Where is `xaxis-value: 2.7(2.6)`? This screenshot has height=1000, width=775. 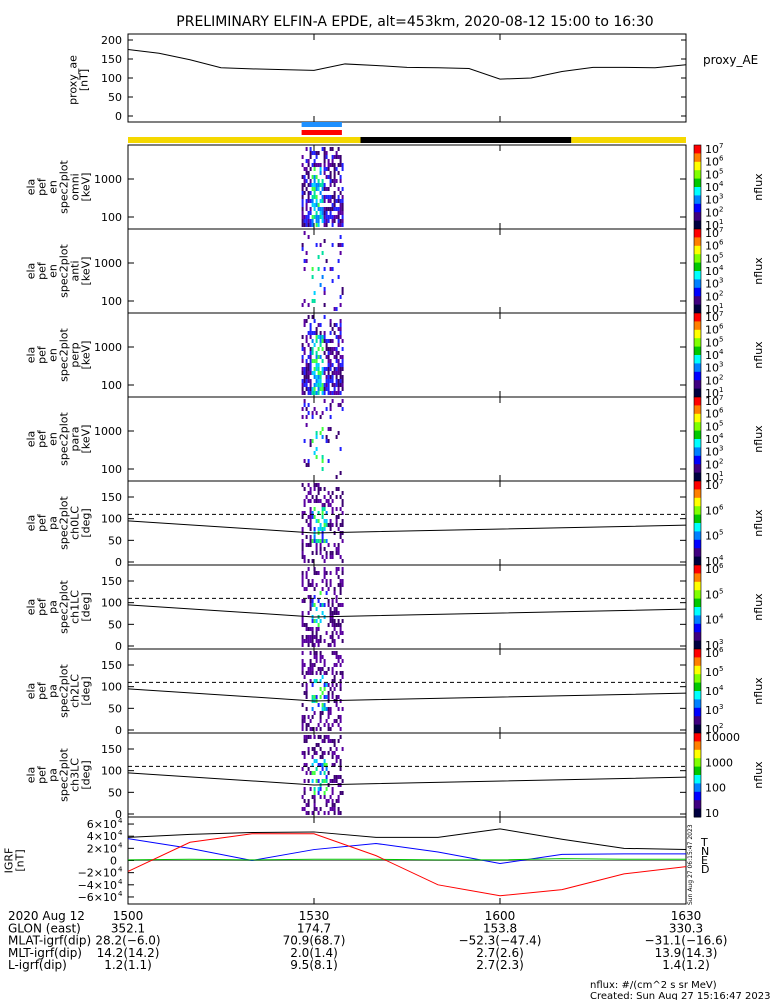 xaxis-value: 2.7(2.6) is located at coordinates (500, 953).